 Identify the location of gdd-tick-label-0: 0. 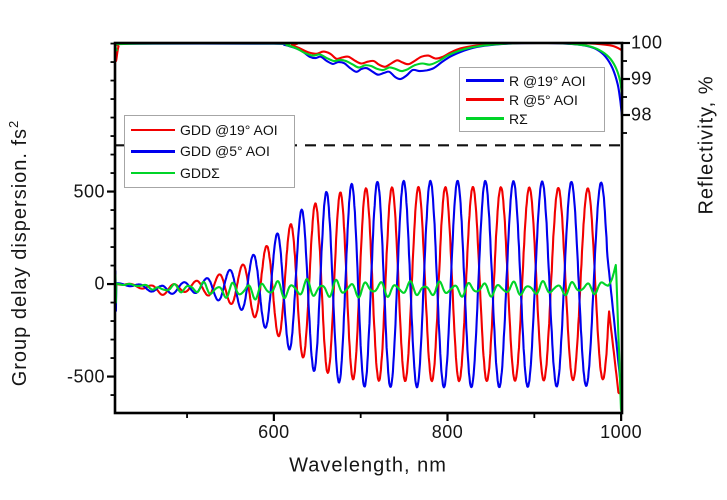
(99, 283).